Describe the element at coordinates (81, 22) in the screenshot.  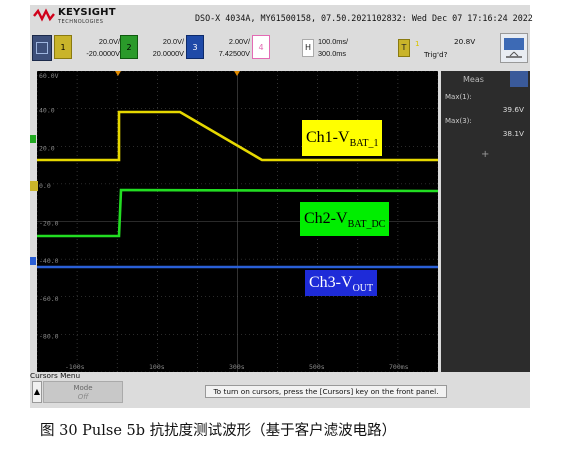
I see `brand-subtitle: TECHNOLOGIES` at that location.